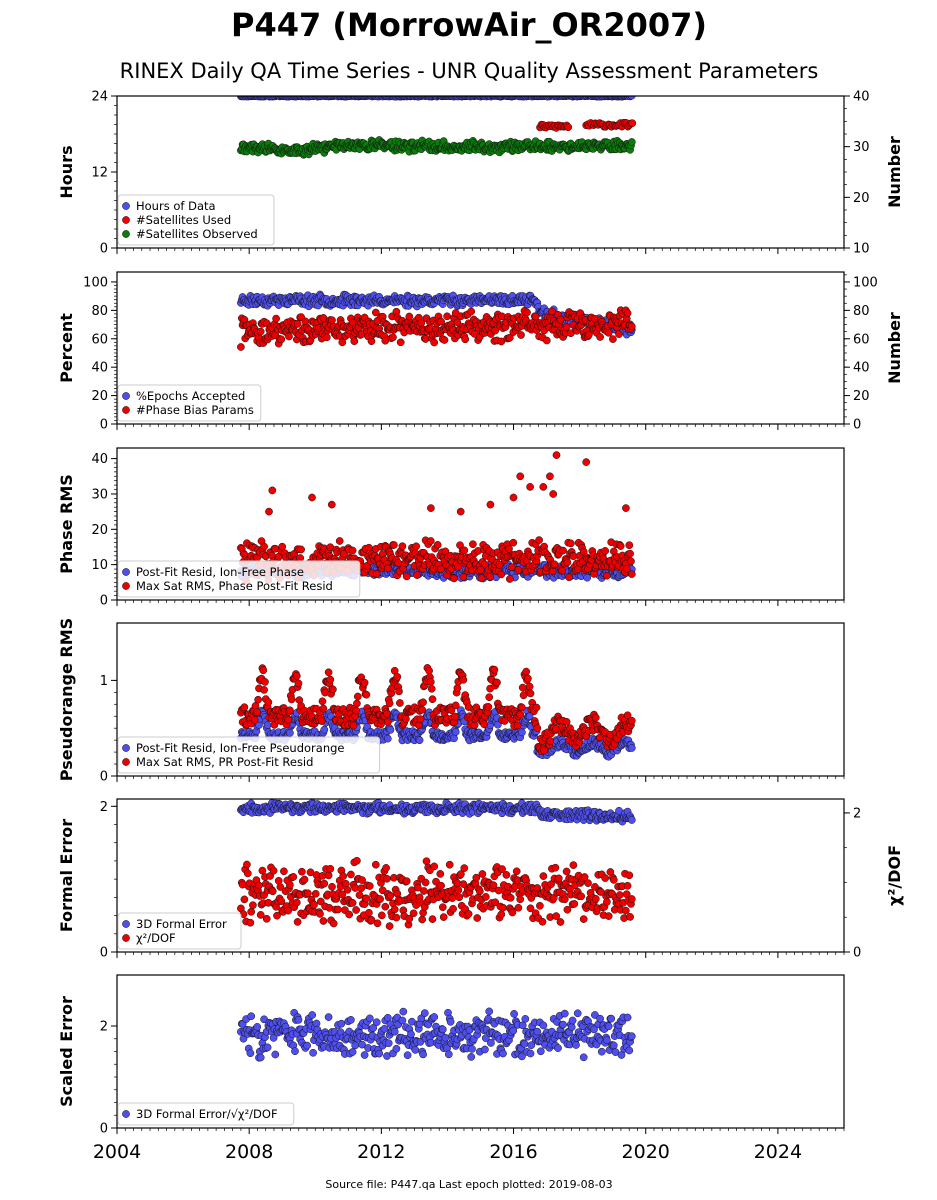 The height and width of the screenshot is (1200, 937). What do you see at coordinates (99, 311) in the screenshot?
I see `y-tick-label: 80` at bounding box center [99, 311].